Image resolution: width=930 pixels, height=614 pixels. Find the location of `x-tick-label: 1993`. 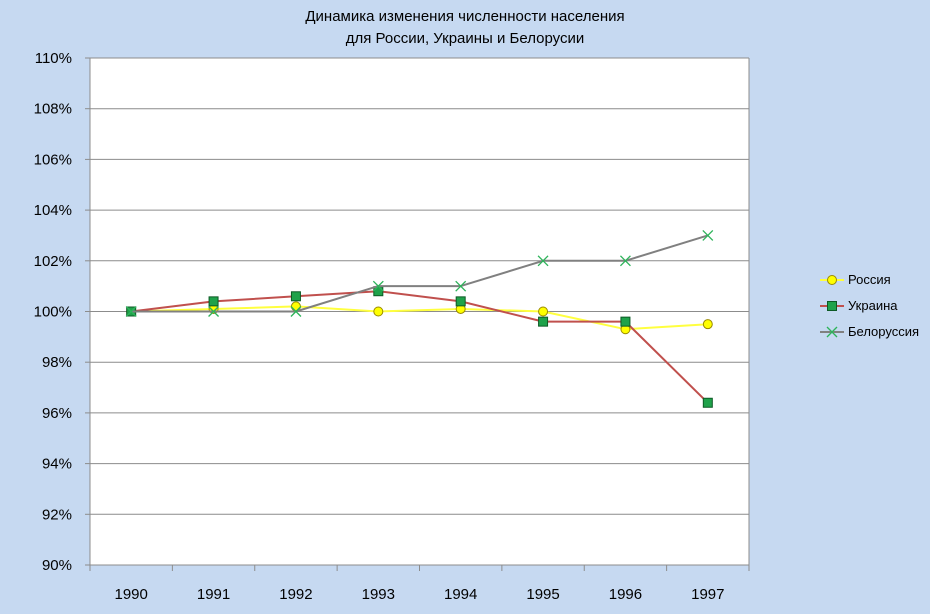

x-tick-label: 1993 is located at coordinates (378, 594).